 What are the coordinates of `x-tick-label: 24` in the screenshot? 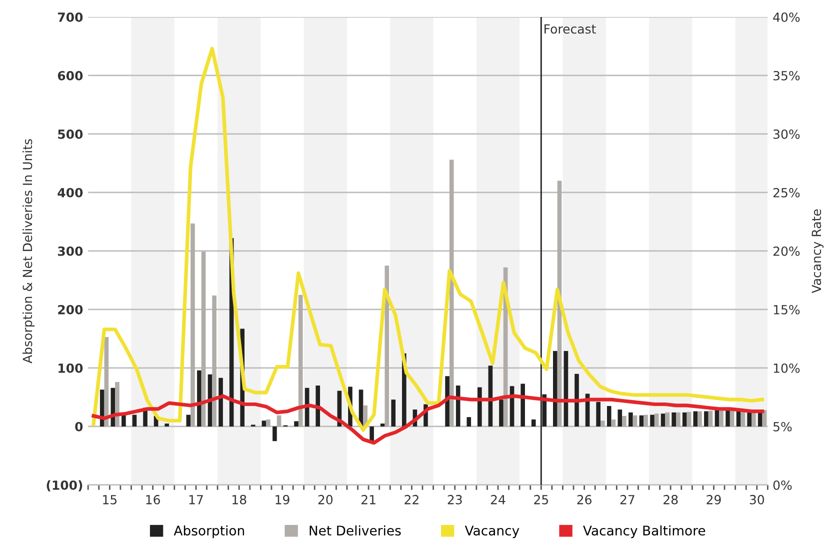 It's located at (498, 499).